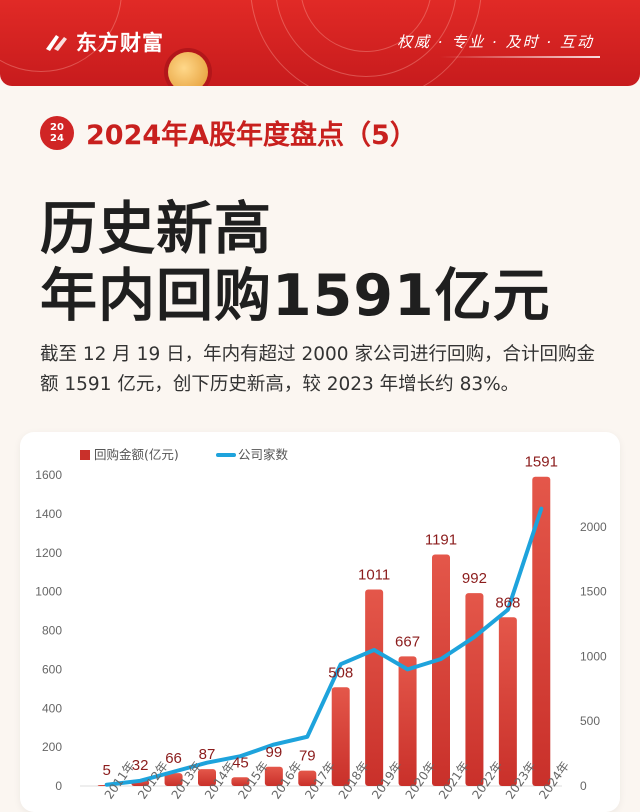 The image size is (640, 812). What do you see at coordinates (173, 758) in the screenshot?
I see `bar-value-label: 66` at bounding box center [173, 758].